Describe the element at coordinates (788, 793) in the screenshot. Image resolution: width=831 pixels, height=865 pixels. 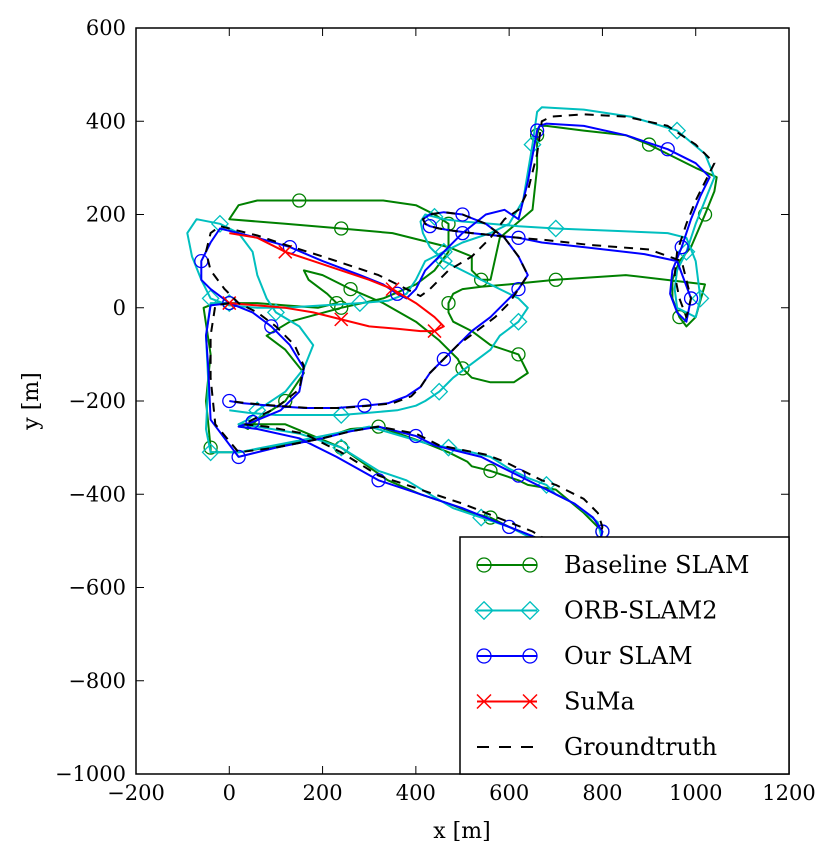
I see `x-tick-label: 1200` at that location.